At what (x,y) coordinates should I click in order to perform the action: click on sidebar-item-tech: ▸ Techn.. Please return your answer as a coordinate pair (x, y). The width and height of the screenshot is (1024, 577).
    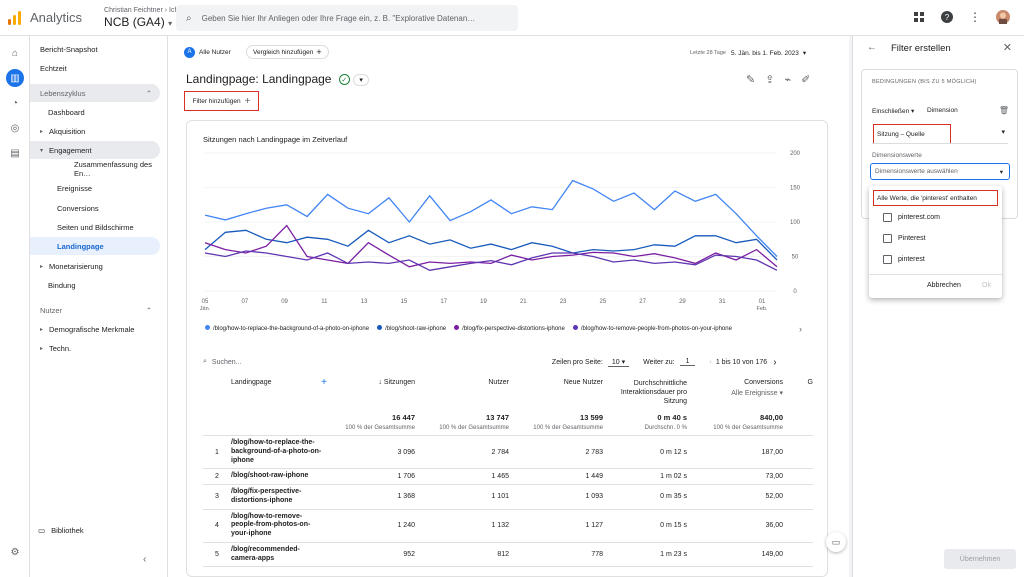
    Looking at the image, I should click on (56, 348).